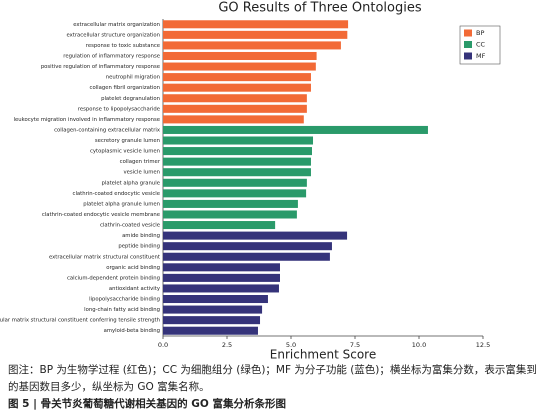 This screenshot has height=420, width=546. I want to click on y-tick-label: response to lipopolysaccharide, so click(119, 109).